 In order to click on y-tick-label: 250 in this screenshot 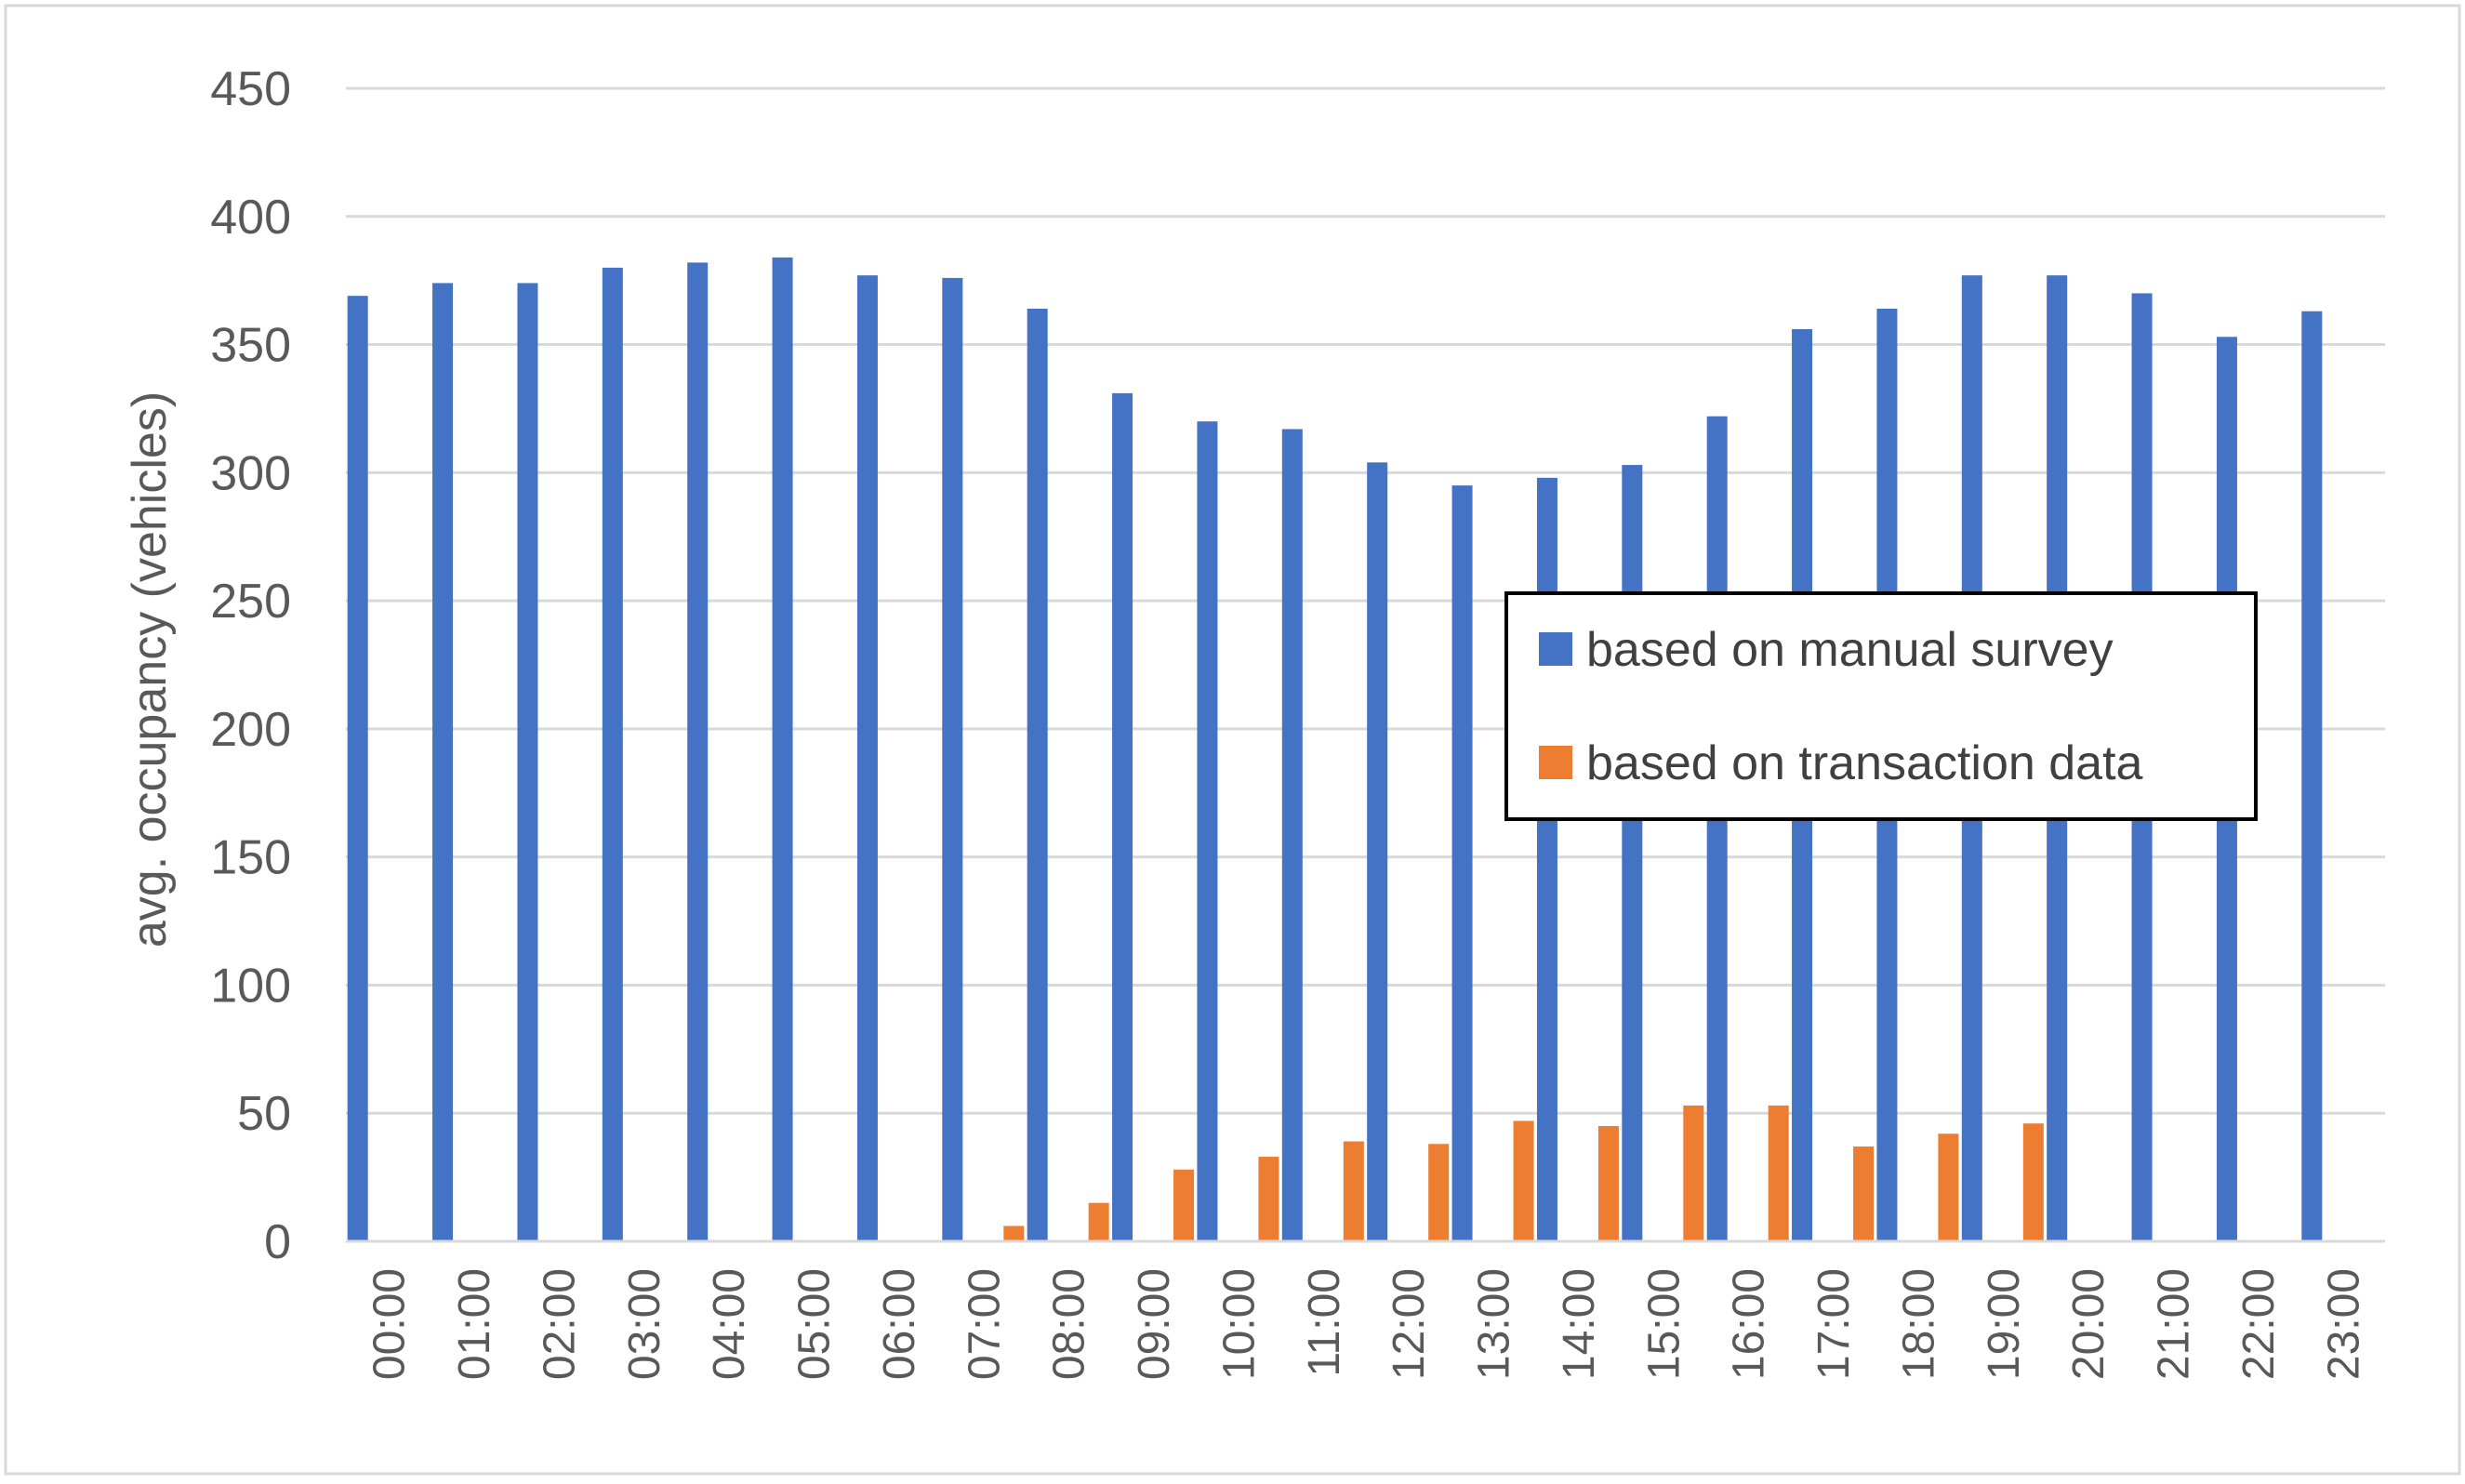, I will do `click(250, 602)`.